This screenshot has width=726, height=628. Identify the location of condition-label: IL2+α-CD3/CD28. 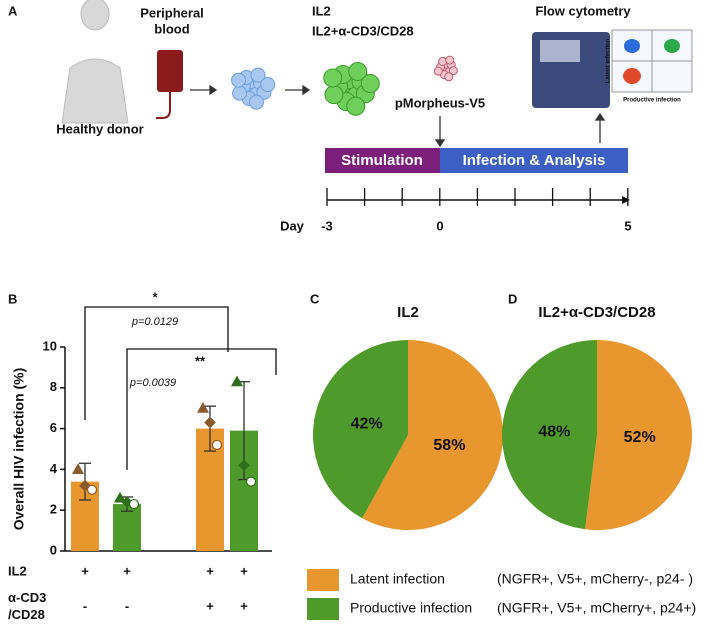
(363, 30).